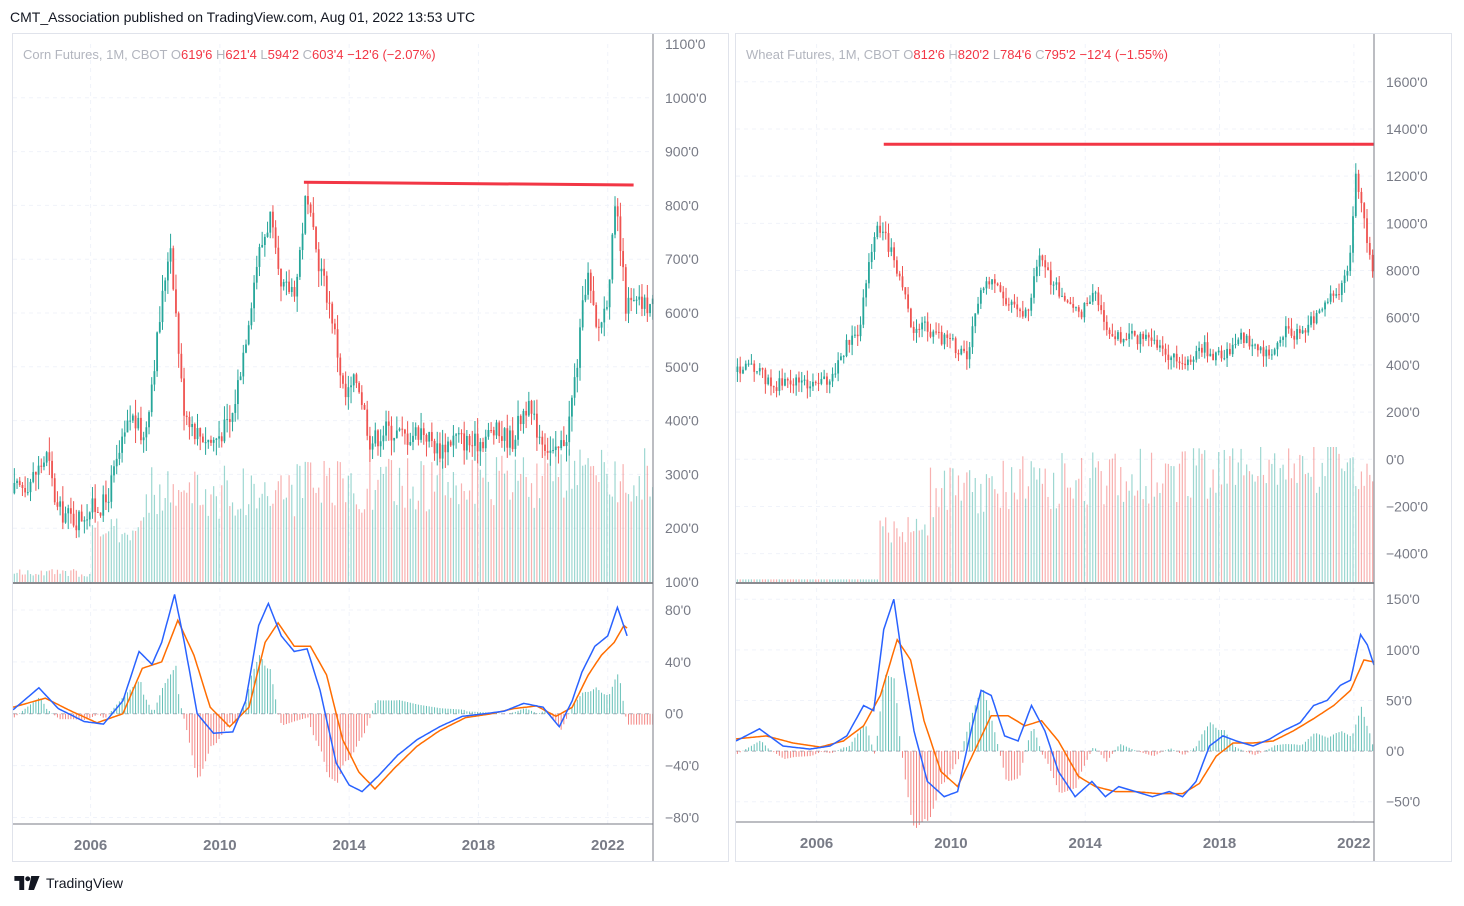  Describe the element at coordinates (607, 845) in the screenshot. I see `time-tick-label: 2022` at that location.